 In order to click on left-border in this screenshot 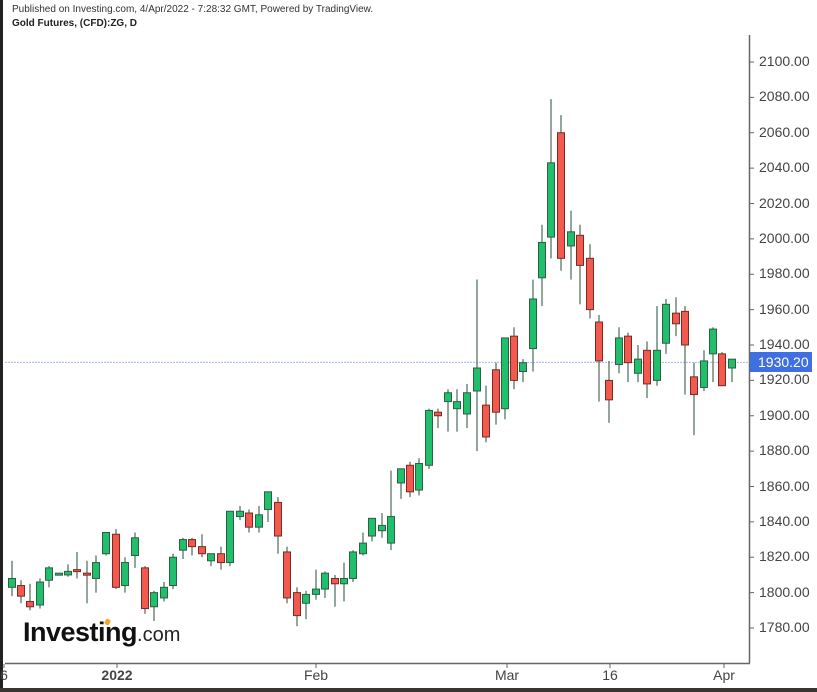, I will do `click(1, 346)`.